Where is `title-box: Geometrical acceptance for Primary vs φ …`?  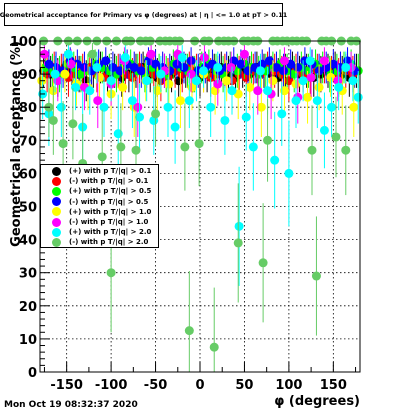 title-box: Geometrical acceptance for Primary vs φ … is located at coordinates (143, 14).